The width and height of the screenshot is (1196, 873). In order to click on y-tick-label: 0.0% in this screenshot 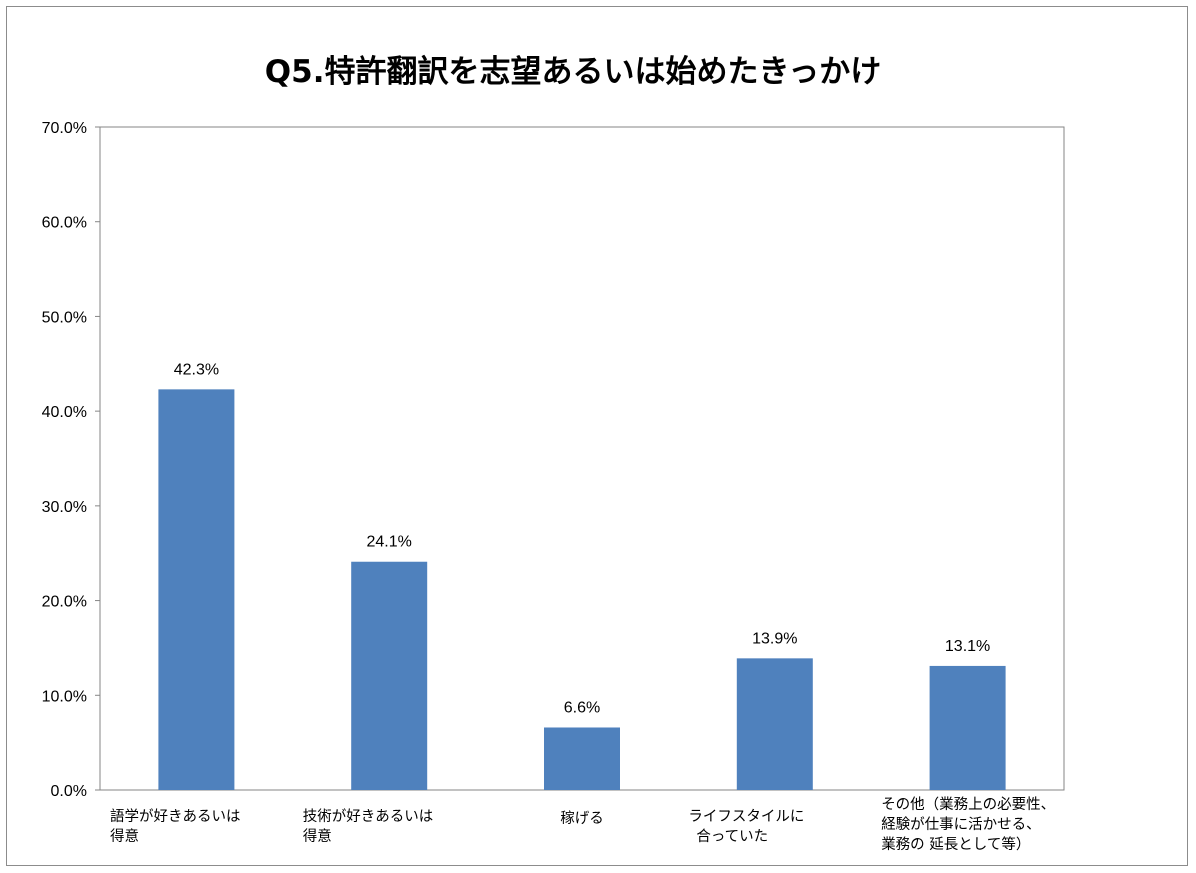, I will do `click(69, 791)`.